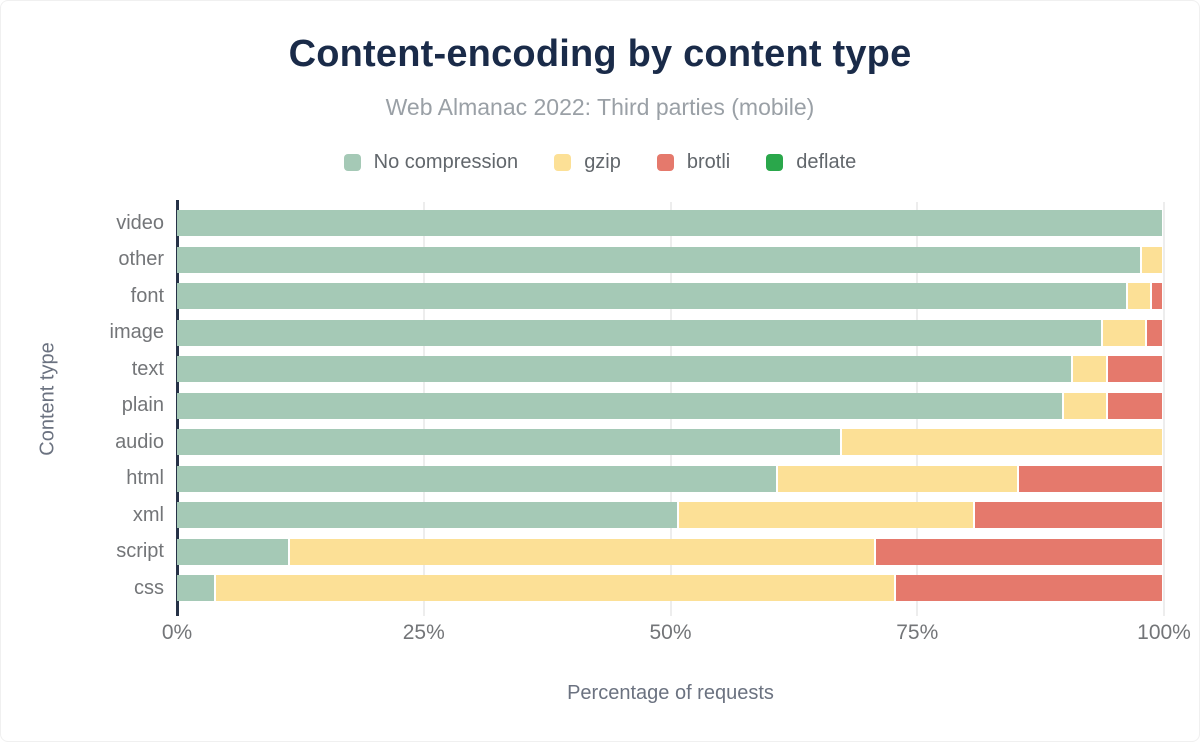 This screenshot has width=1200, height=742. I want to click on x-tick-label-25: 25%, so click(423, 632).